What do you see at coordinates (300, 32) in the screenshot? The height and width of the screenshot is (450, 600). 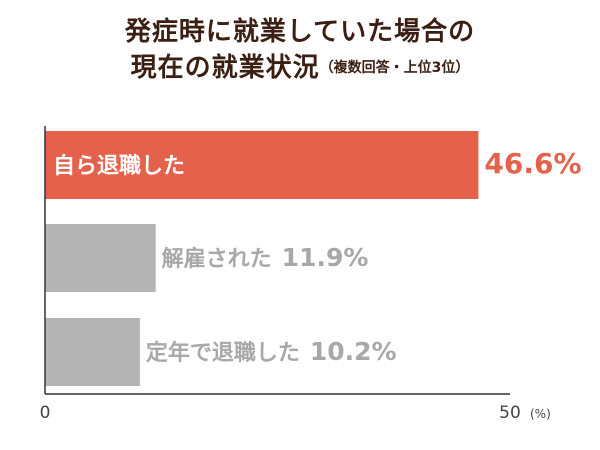 I see `chart-title-line1: 発症時に就業していた場合の` at bounding box center [300, 32].